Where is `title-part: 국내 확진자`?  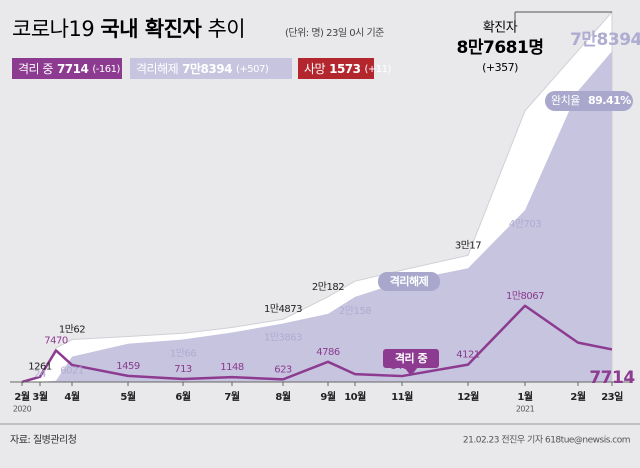
title-part: 국내 확진자 is located at coordinates (151, 29).